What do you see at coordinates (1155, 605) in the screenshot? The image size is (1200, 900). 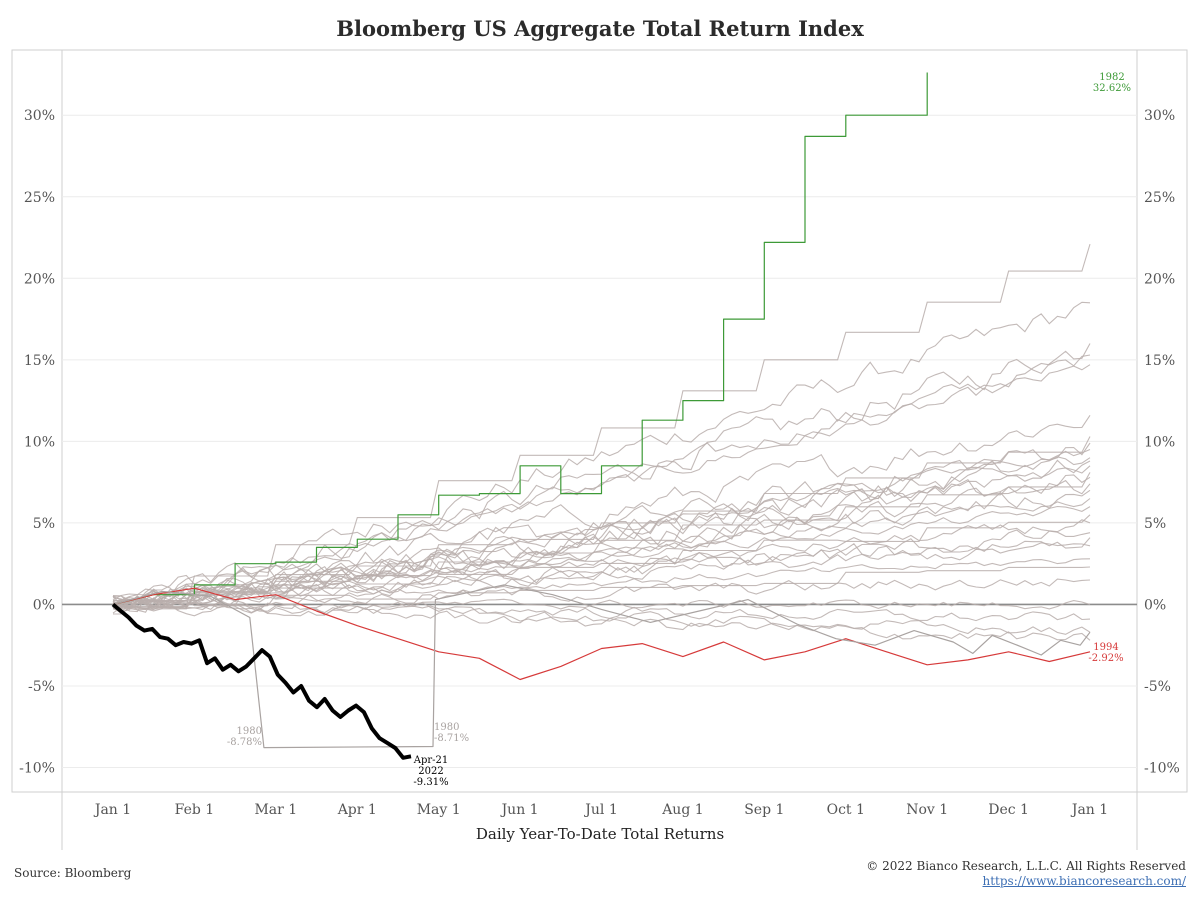 I see `y-tick-label-right: 0%` at bounding box center [1155, 605].